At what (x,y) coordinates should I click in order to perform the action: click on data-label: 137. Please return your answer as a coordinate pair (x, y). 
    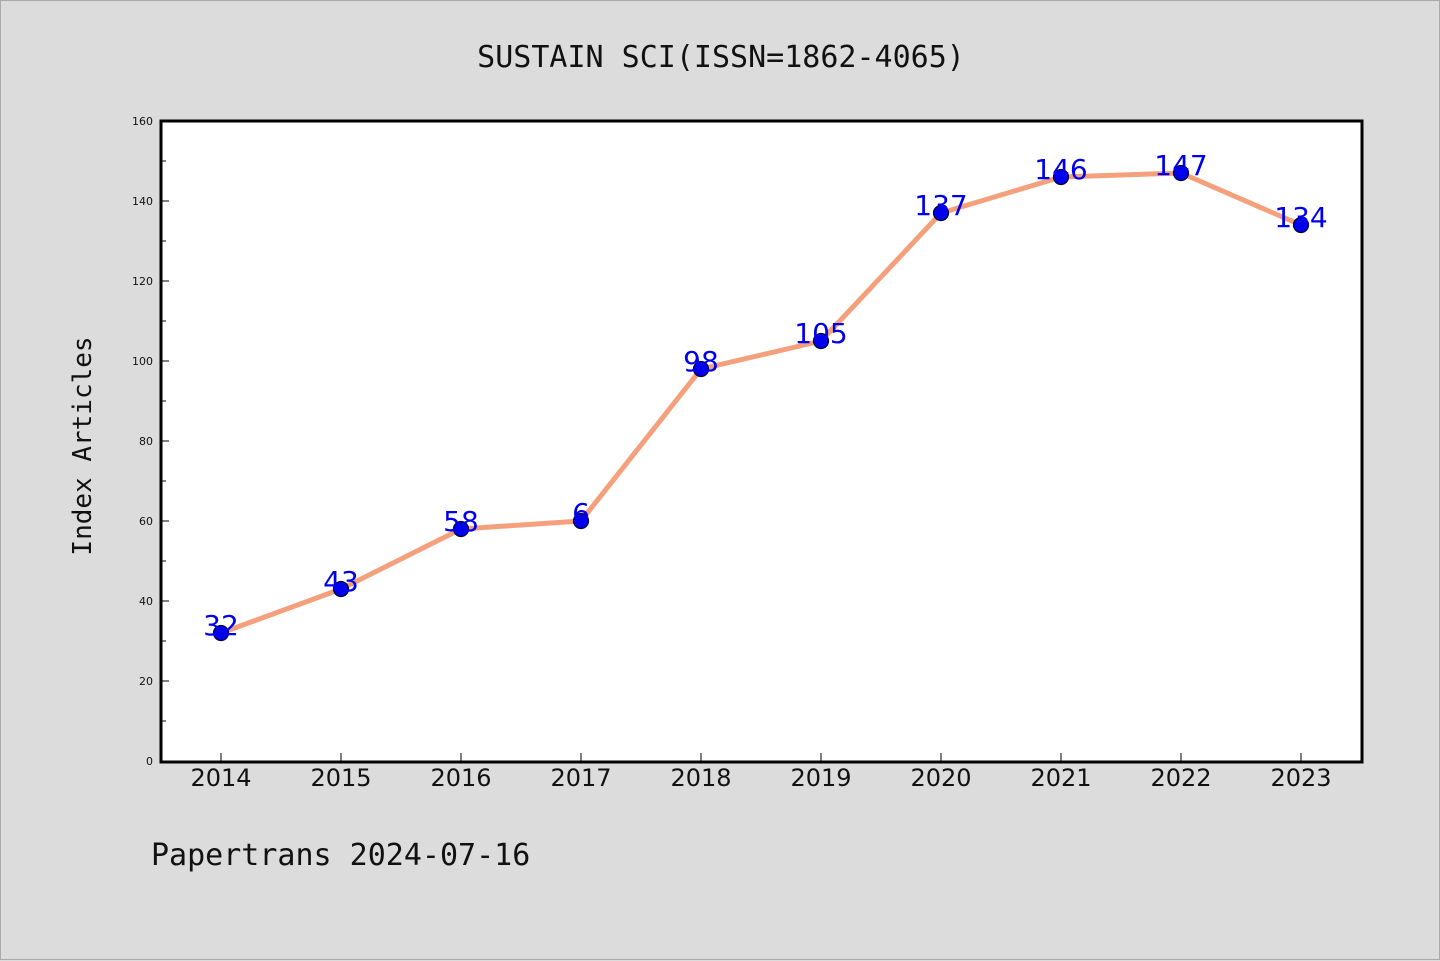
    Looking at the image, I should click on (940, 205).